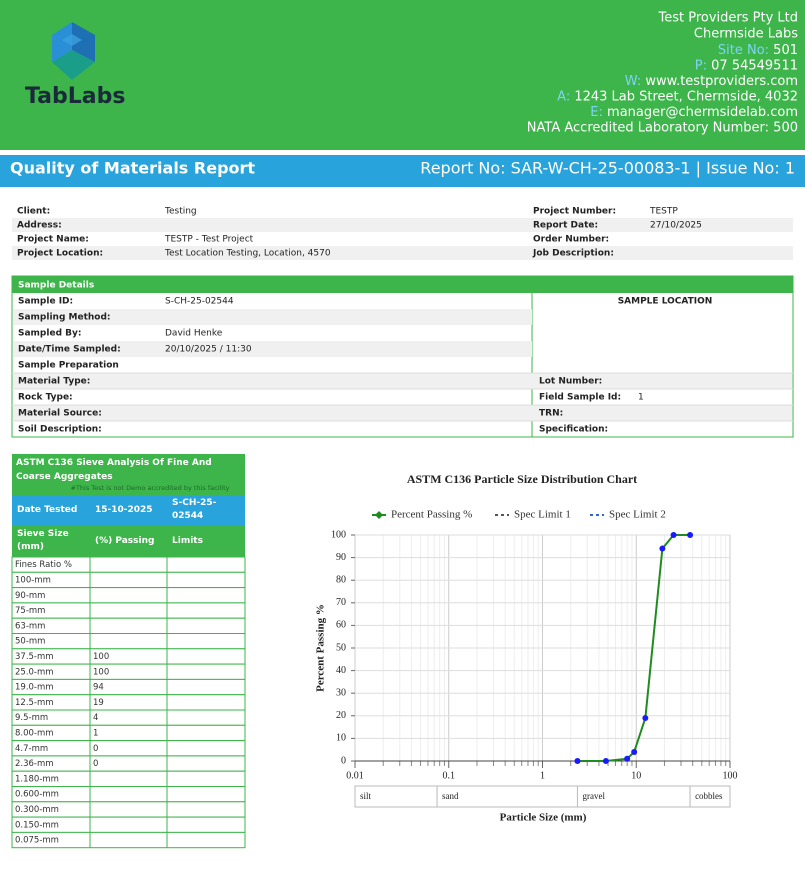  Describe the element at coordinates (34, 672) in the screenshot. I see `sieve-size: 25.0-mm` at that location.